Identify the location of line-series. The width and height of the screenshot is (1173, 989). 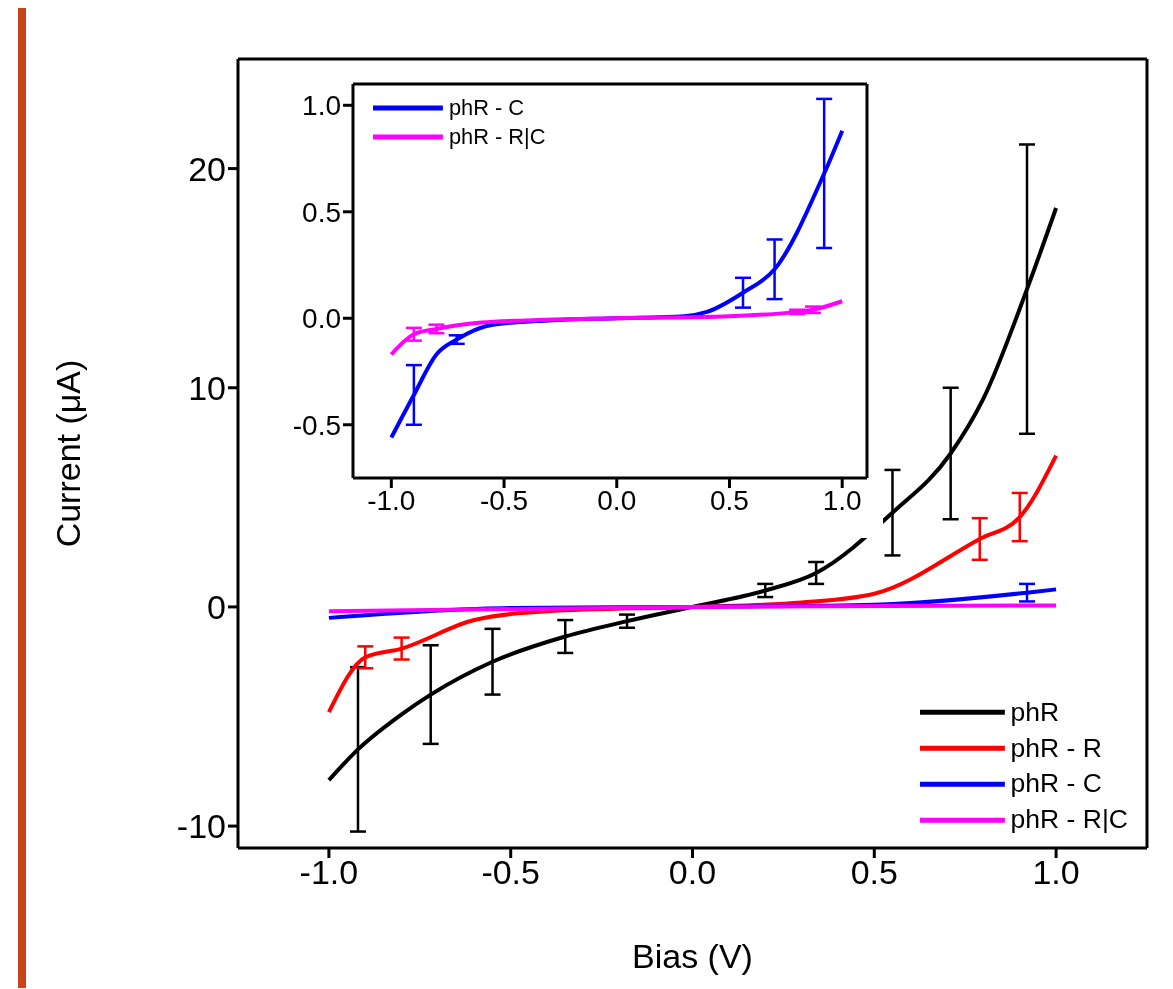
(617, 328).